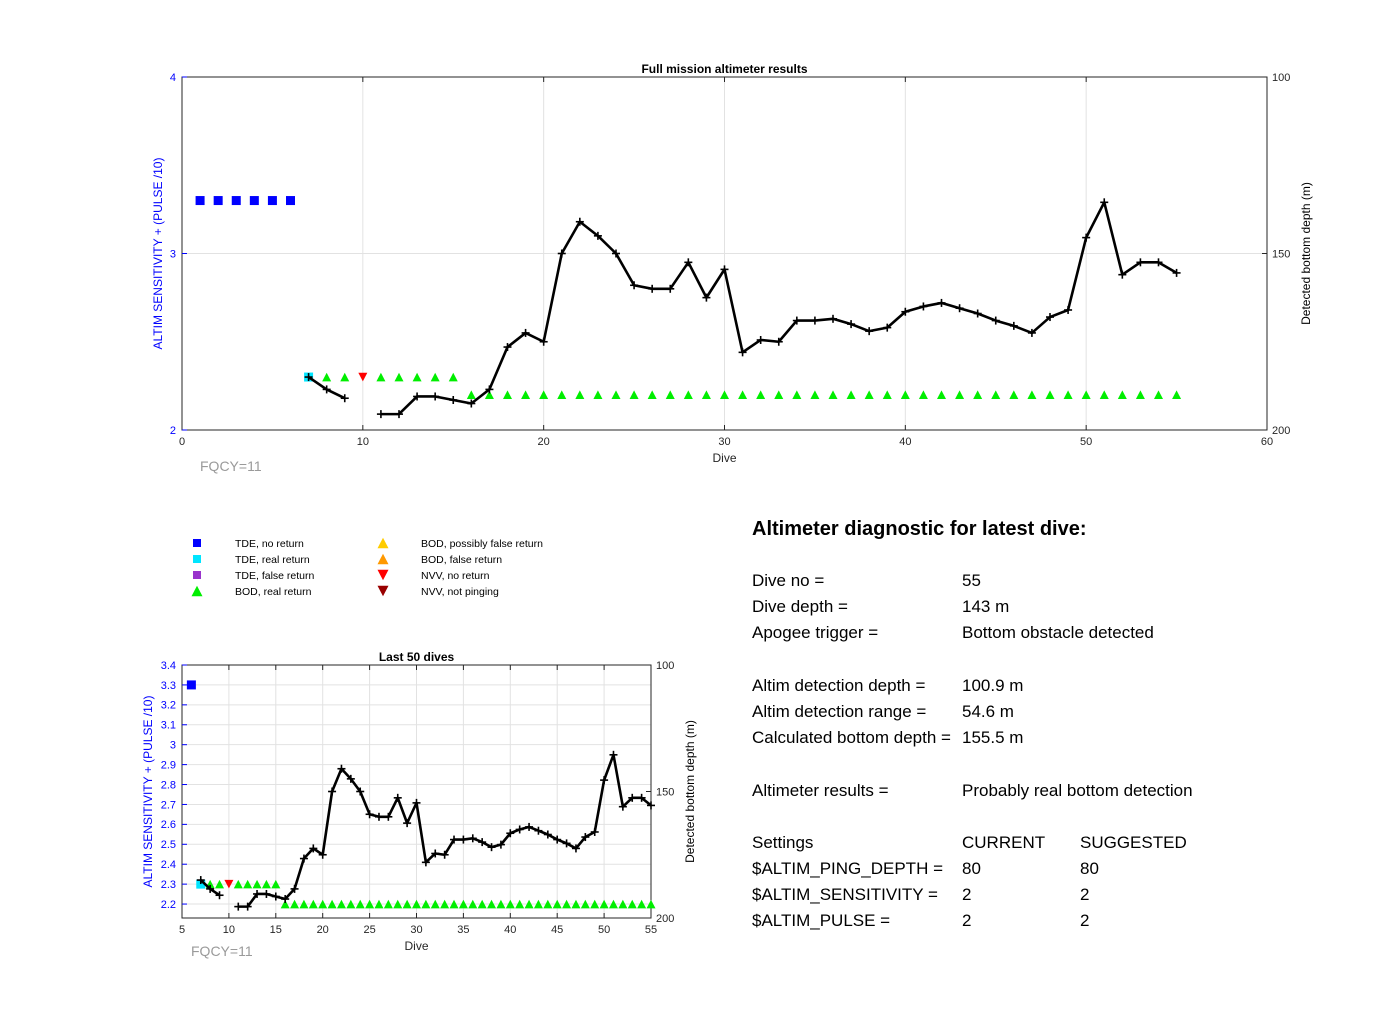 This screenshot has width=1400, height=1032. Describe the element at coordinates (1085, 921) in the screenshot. I see `setting-suggested: 2` at that location.